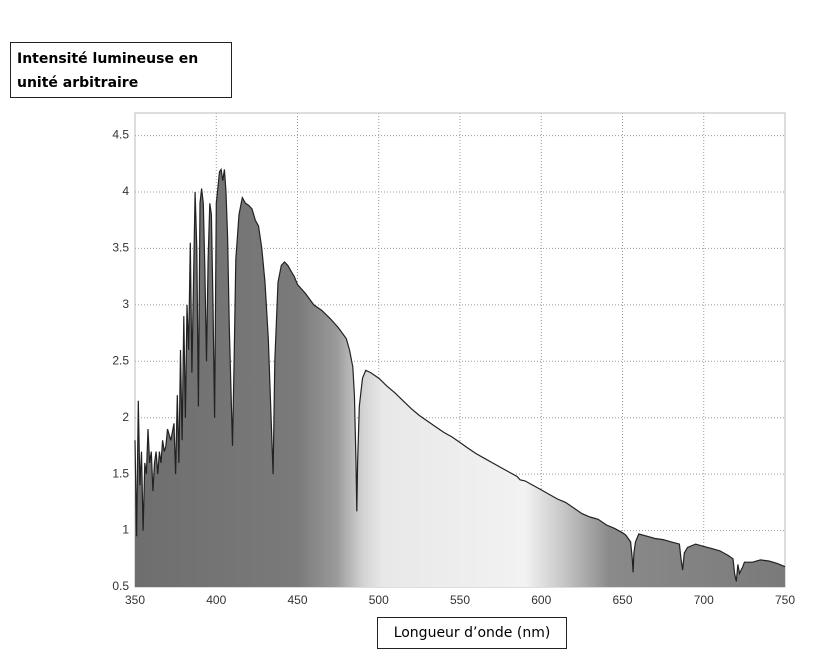 The width and height of the screenshot is (821, 666). What do you see at coordinates (135, 600) in the screenshot?
I see `x-tick-label: 350` at bounding box center [135, 600].